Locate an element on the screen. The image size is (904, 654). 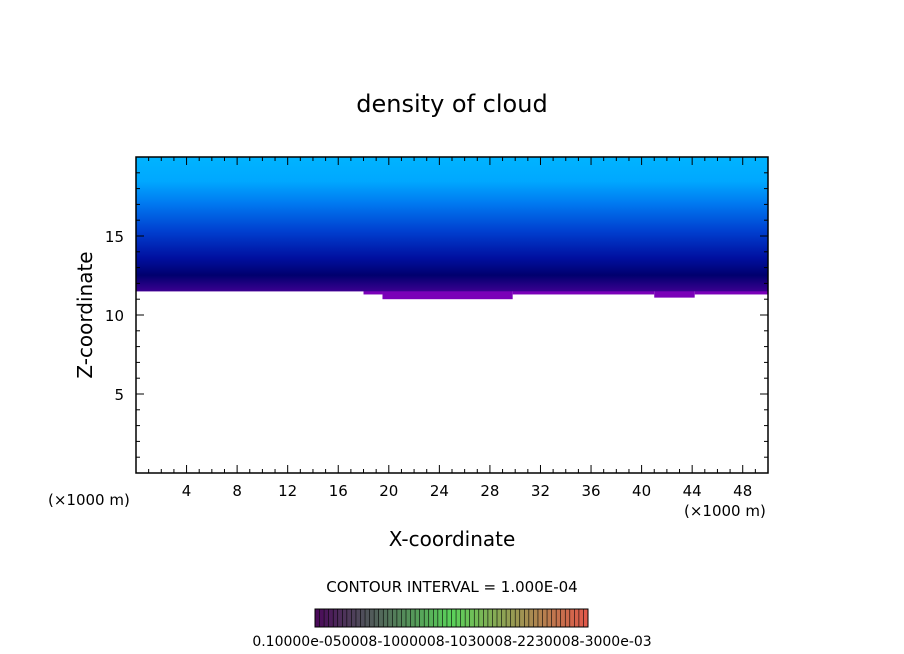
x-tick-label: 36 is located at coordinates (590, 491).